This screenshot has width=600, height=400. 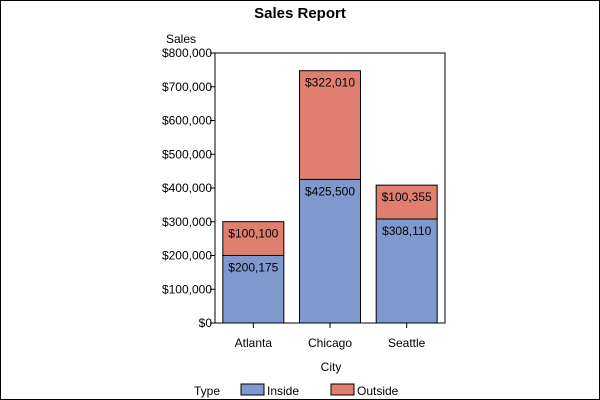 I want to click on data-label: $322,010, so click(x=330, y=83).